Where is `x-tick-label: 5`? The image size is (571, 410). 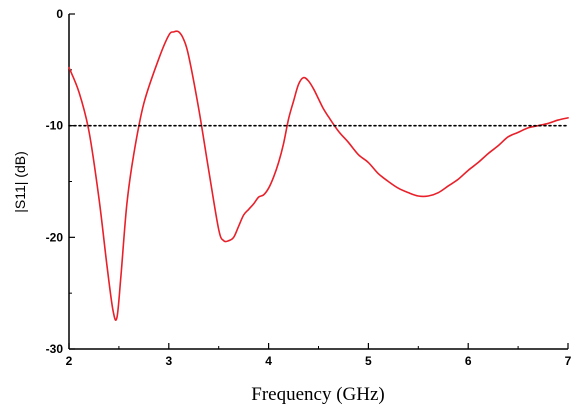
x-tick-label: 5 is located at coordinates (368, 361).